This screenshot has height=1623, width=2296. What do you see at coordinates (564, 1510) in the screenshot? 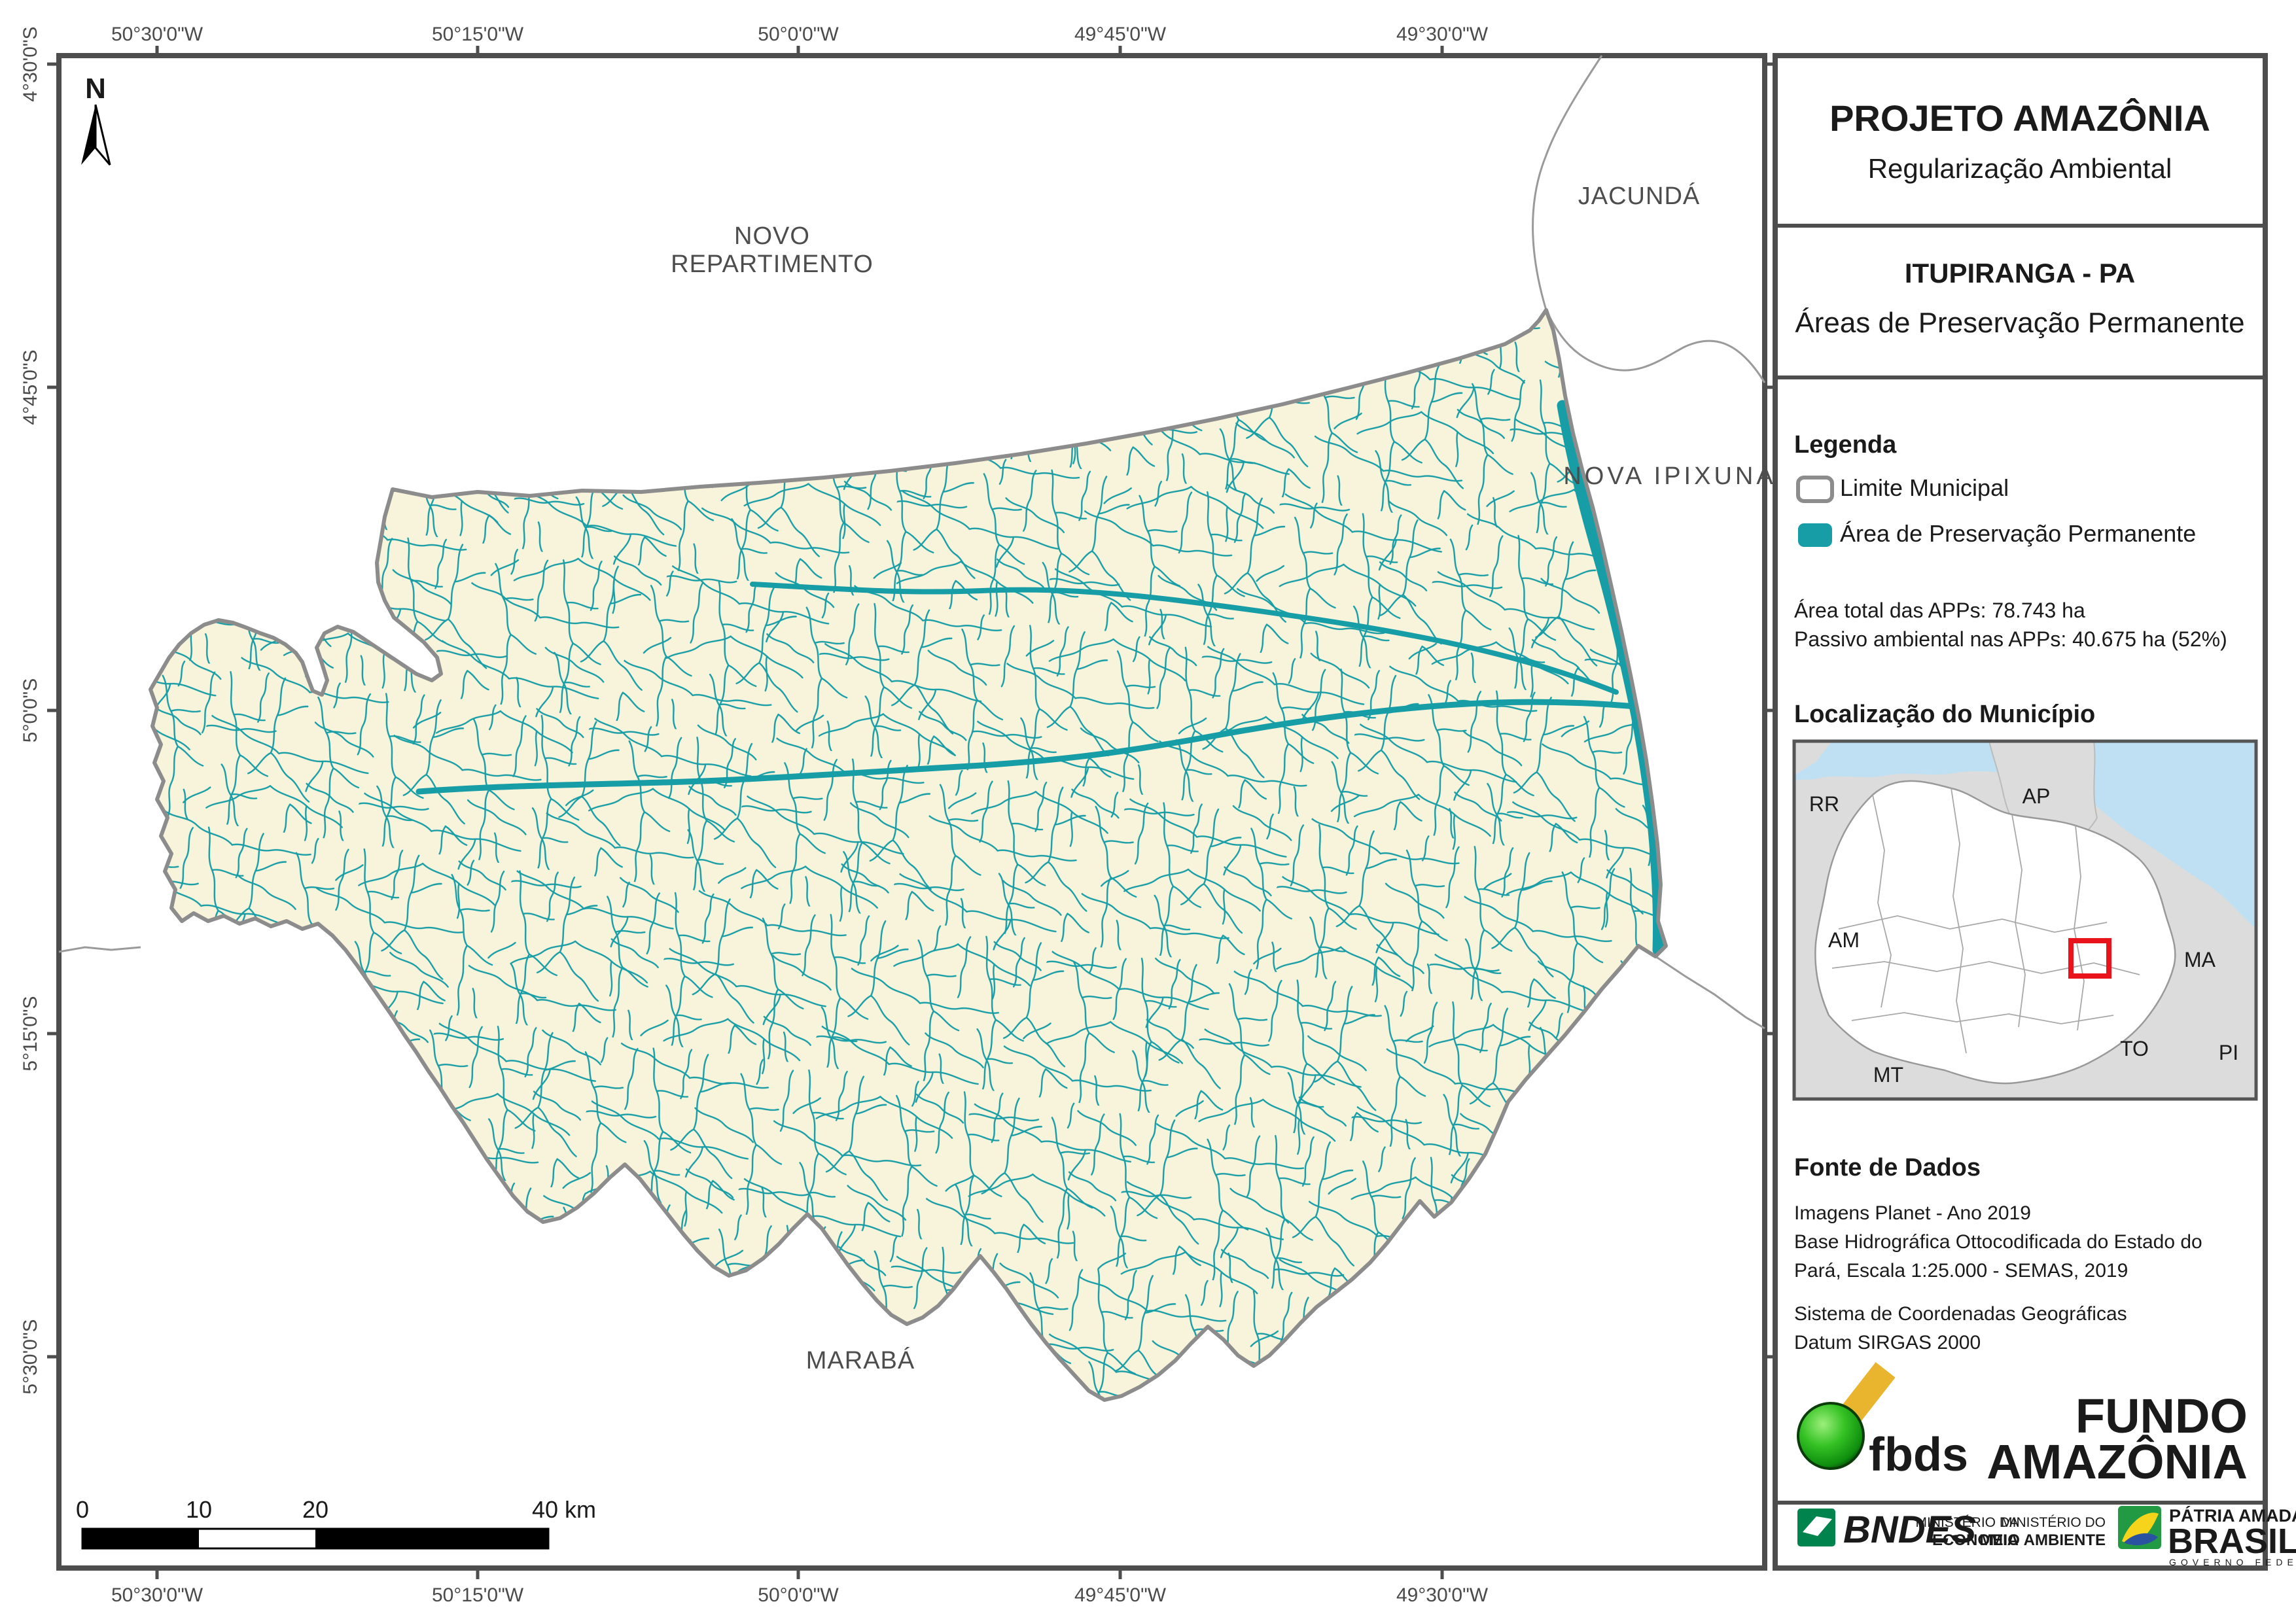
I see `scale-label: 40 km` at bounding box center [564, 1510].